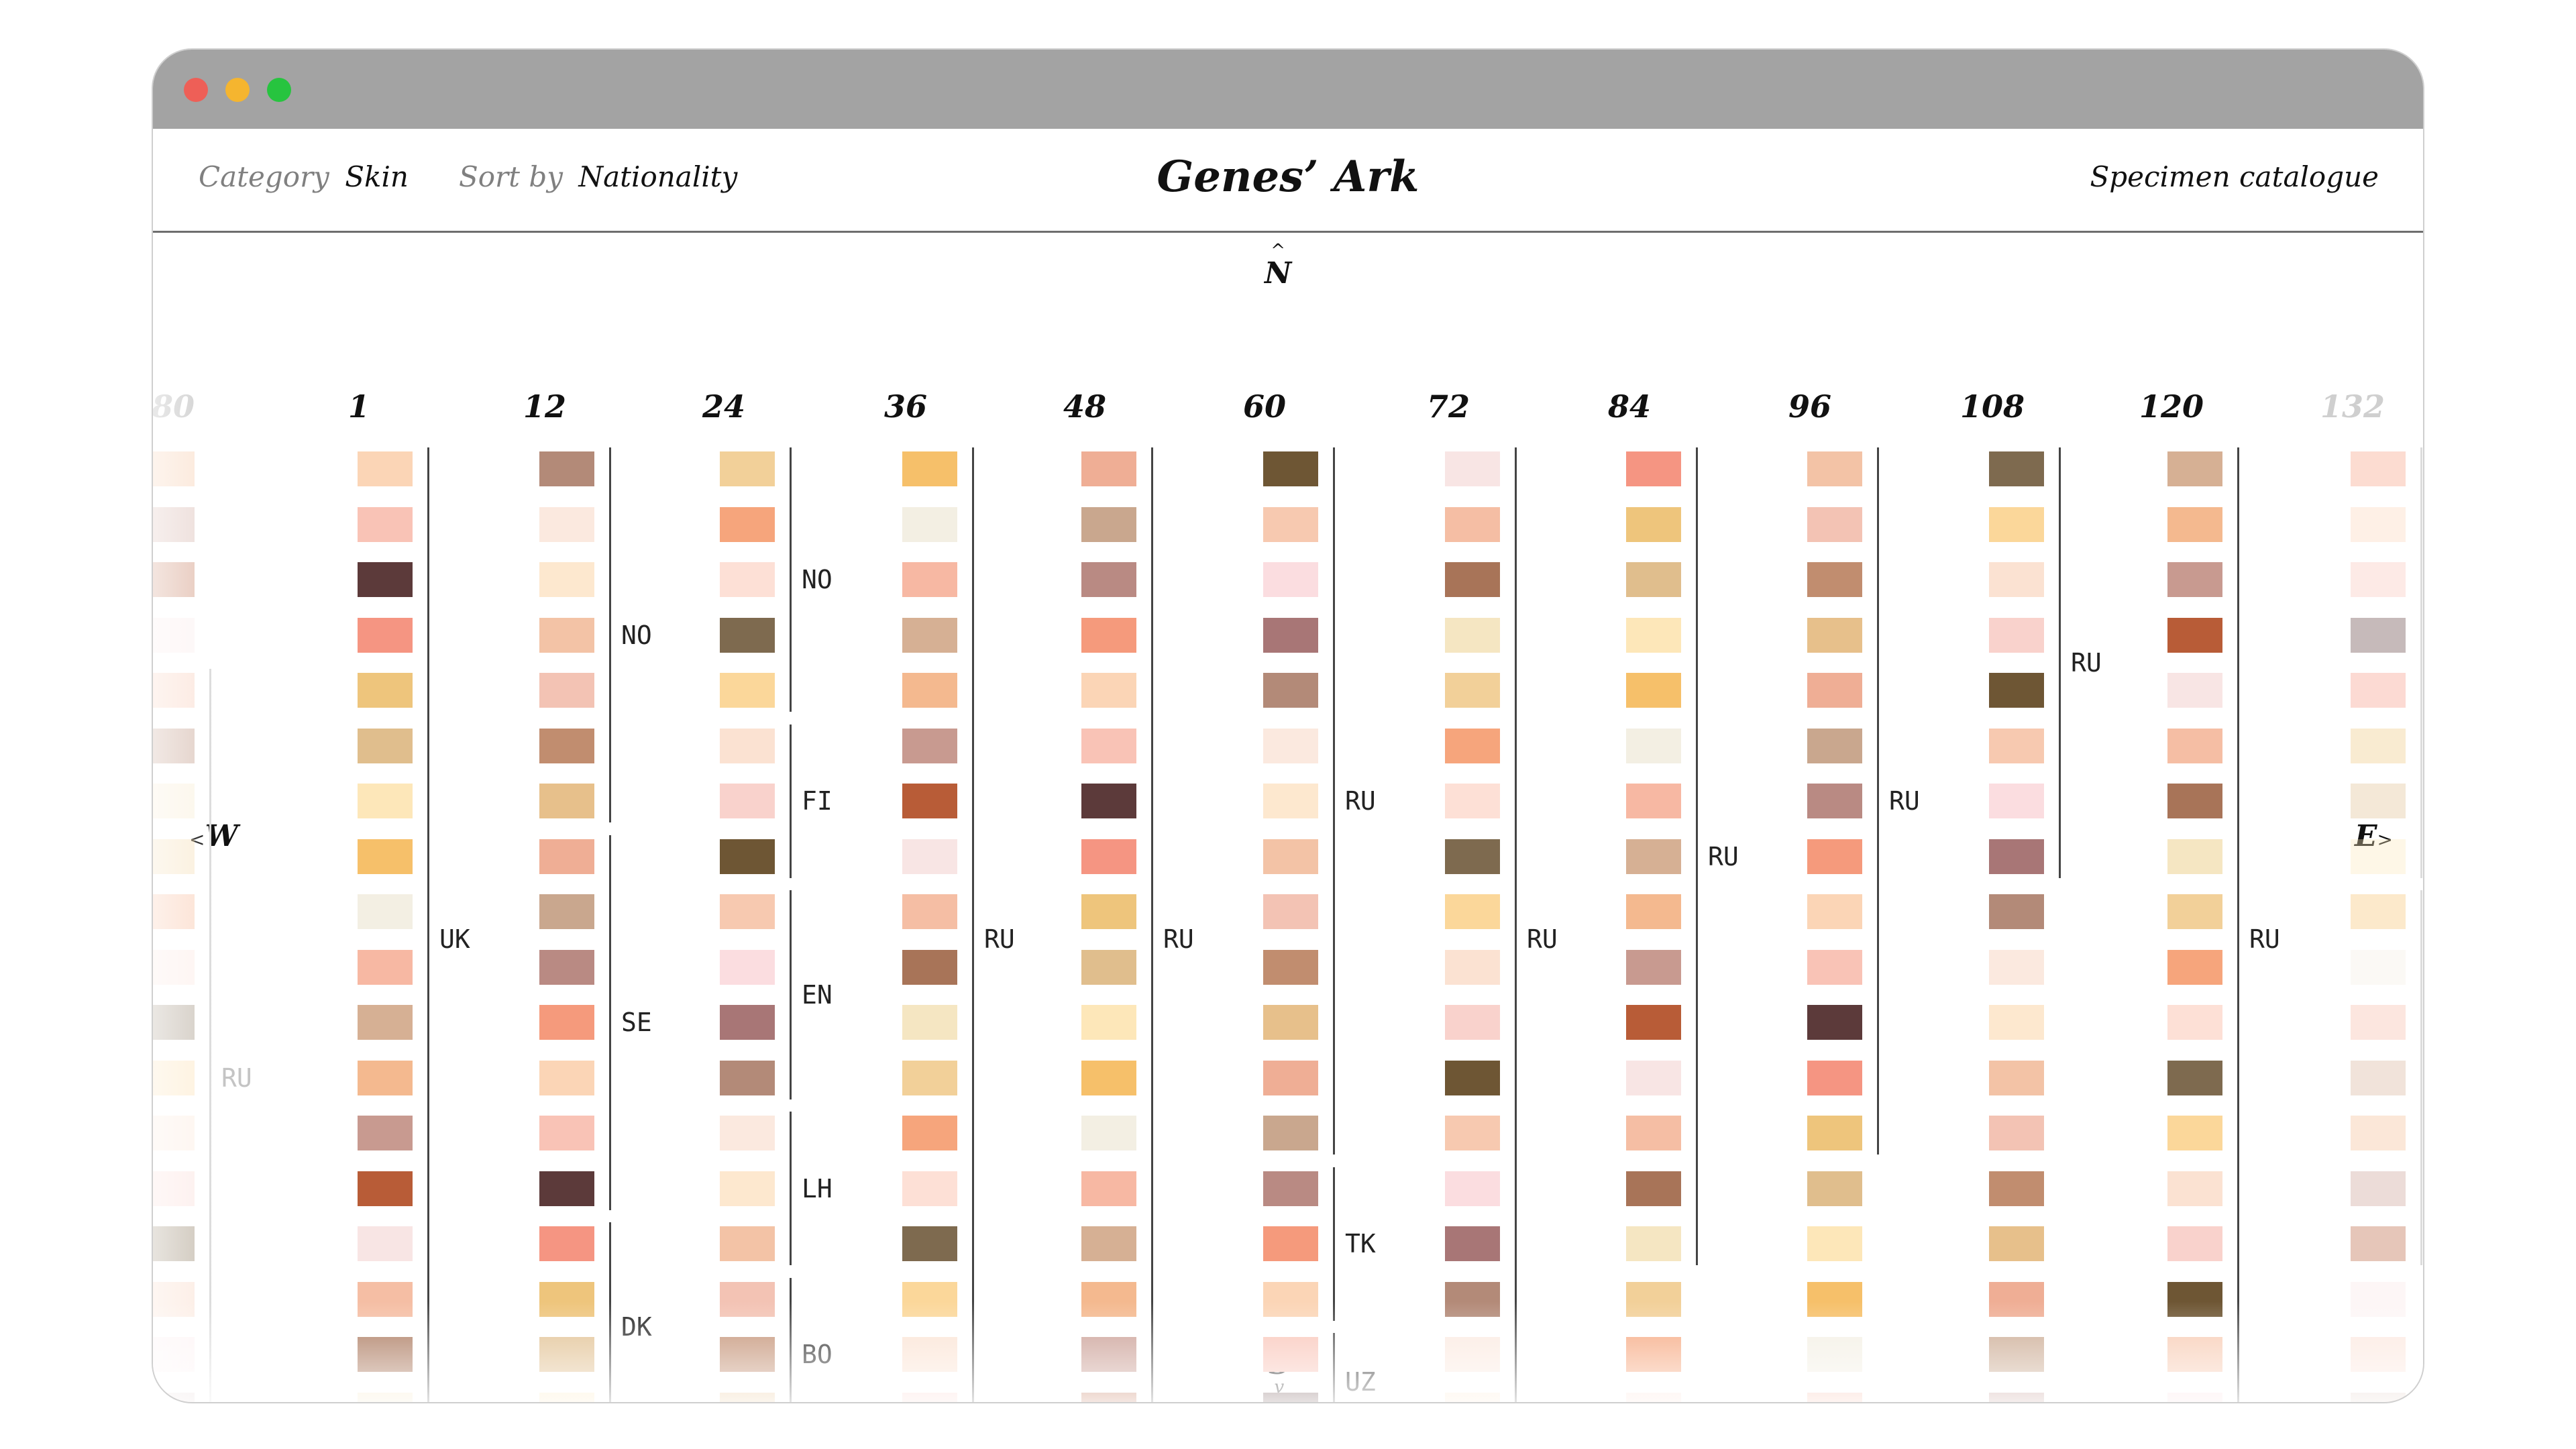 Image resolution: width=2576 pixels, height=1449 pixels. I want to click on nationality-label: SE, so click(636, 1022).